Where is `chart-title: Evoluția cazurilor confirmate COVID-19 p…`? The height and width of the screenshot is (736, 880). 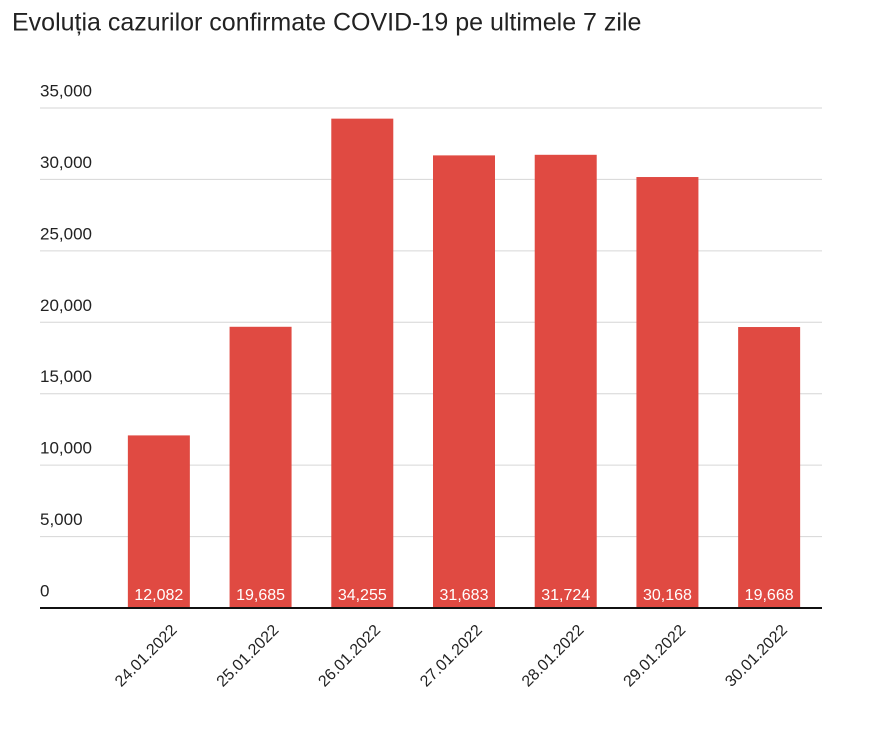
chart-title: Evoluția cazurilor confirmate COVID-19 p… is located at coordinates (326, 23).